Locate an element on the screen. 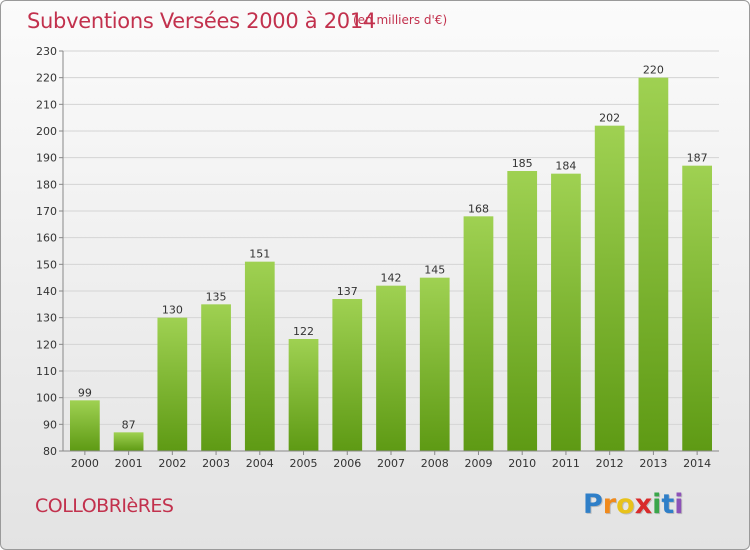 Image resolution: width=750 pixels, height=550 pixels. data-label-2005: 122 is located at coordinates (303, 331).